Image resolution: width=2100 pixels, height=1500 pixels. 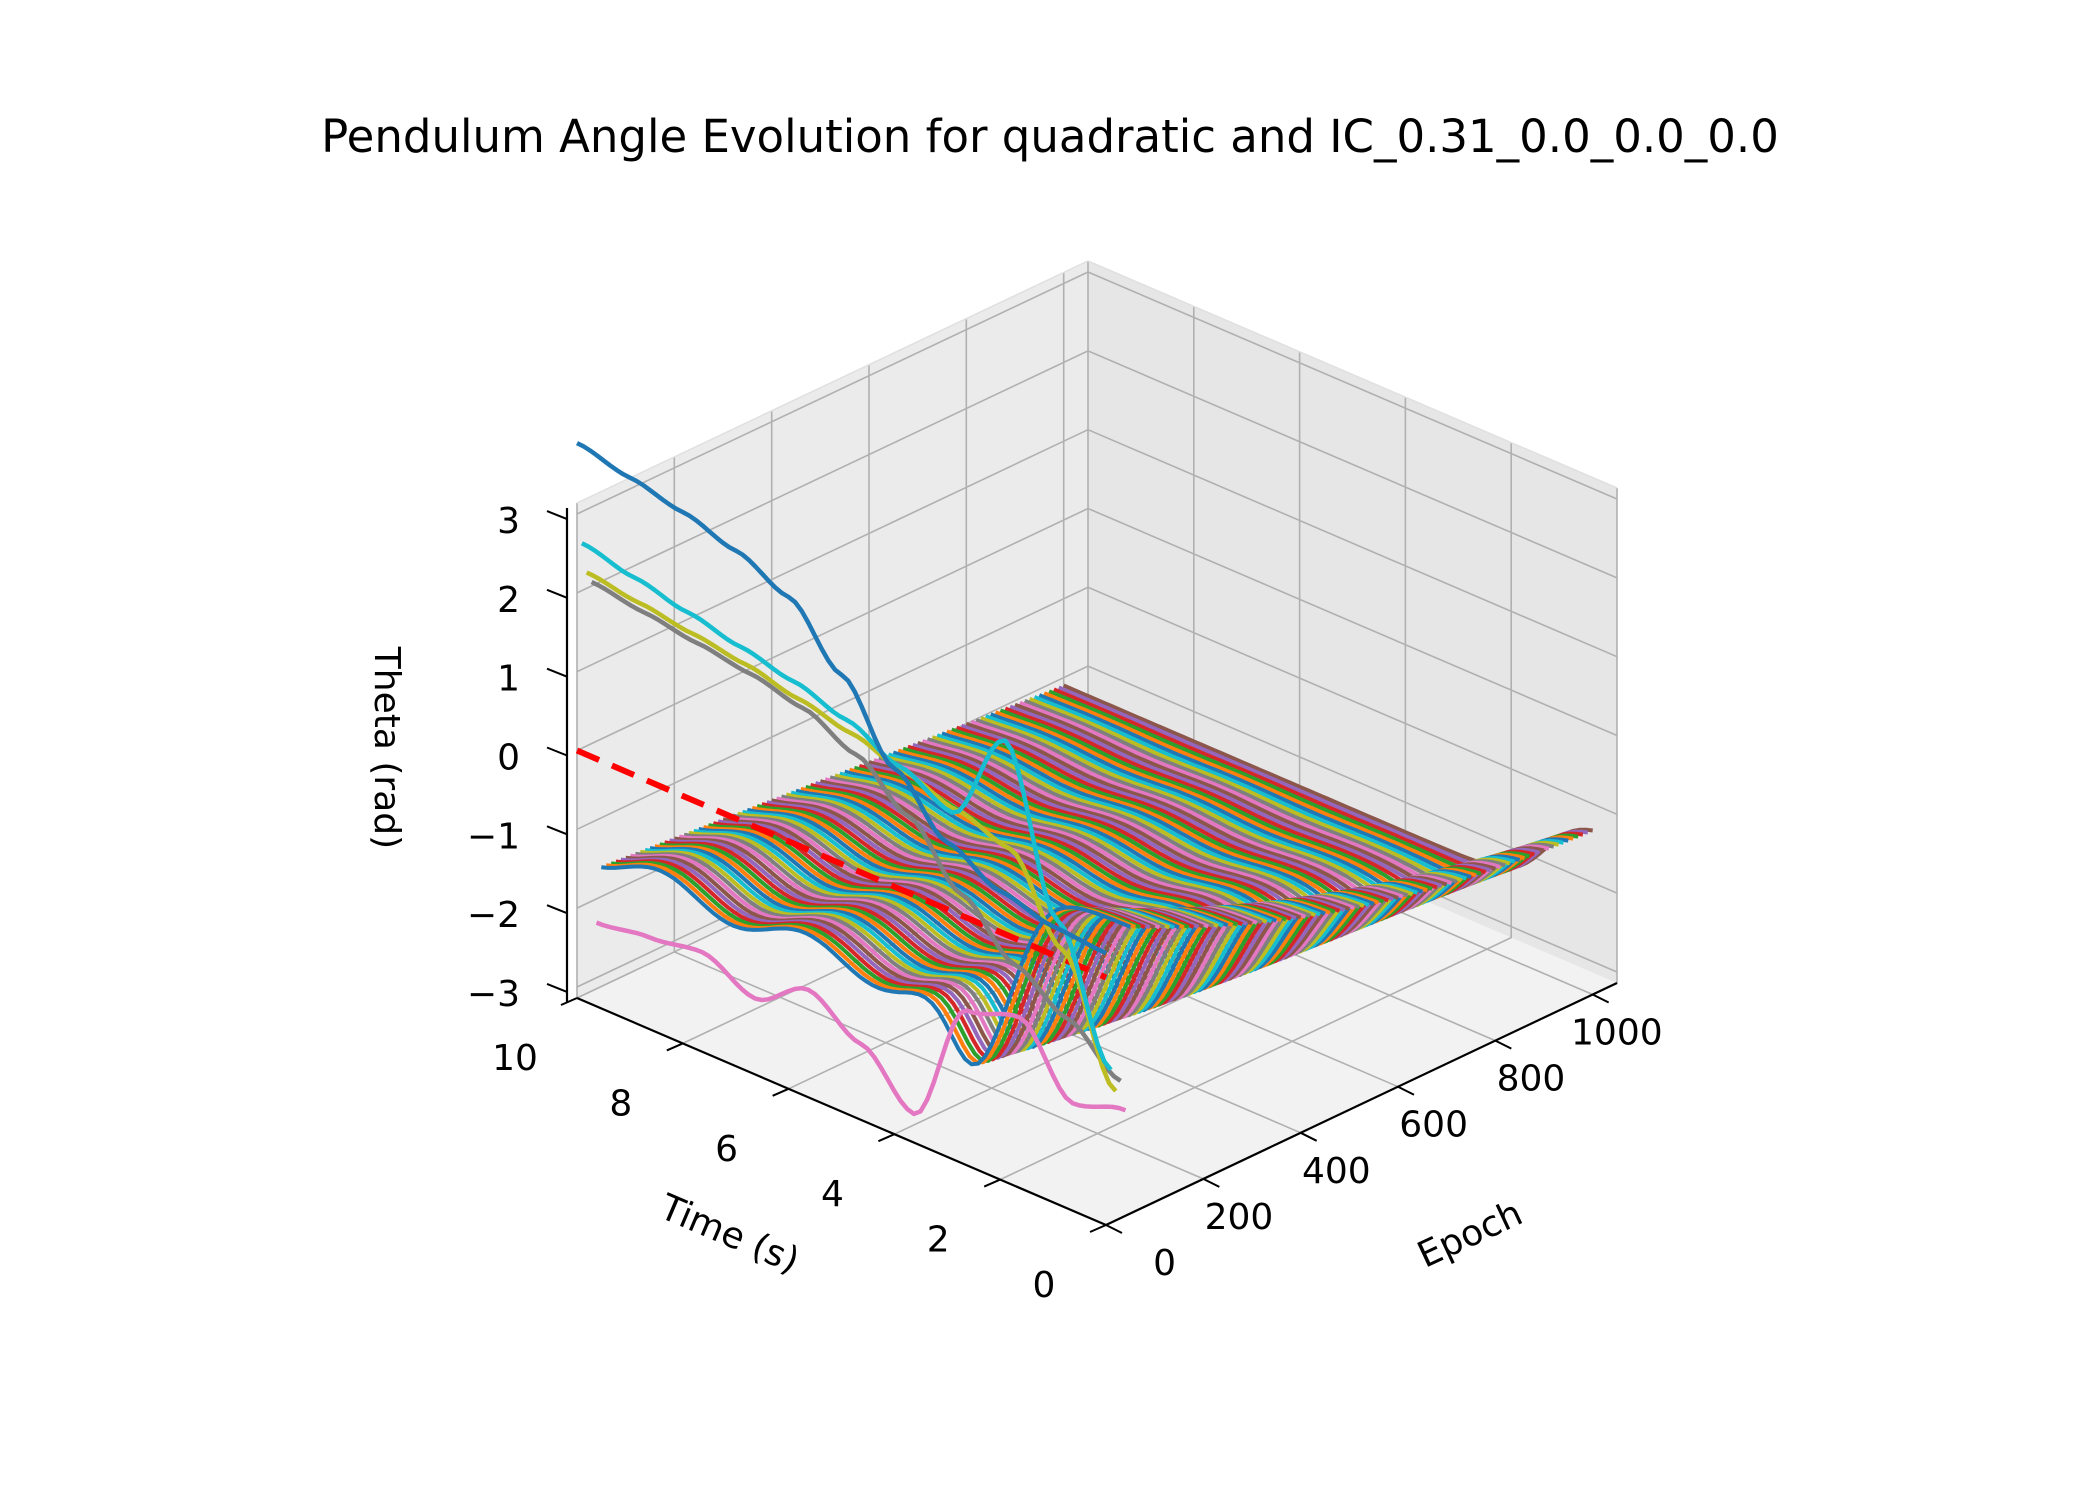 What do you see at coordinates (1617, 1033) in the screenshot?
I see `epoch-tick-label: 1000` at bounding box center [1617, 1033].